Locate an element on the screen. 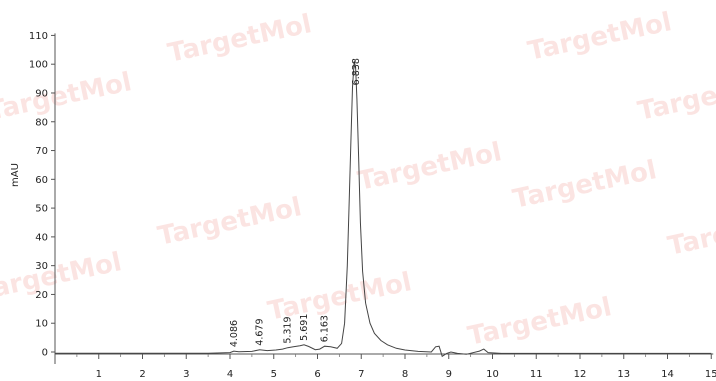 The height and width of the screenshot is (381, 716). peak-label: 5.319 is located at coordinates (288, 329).